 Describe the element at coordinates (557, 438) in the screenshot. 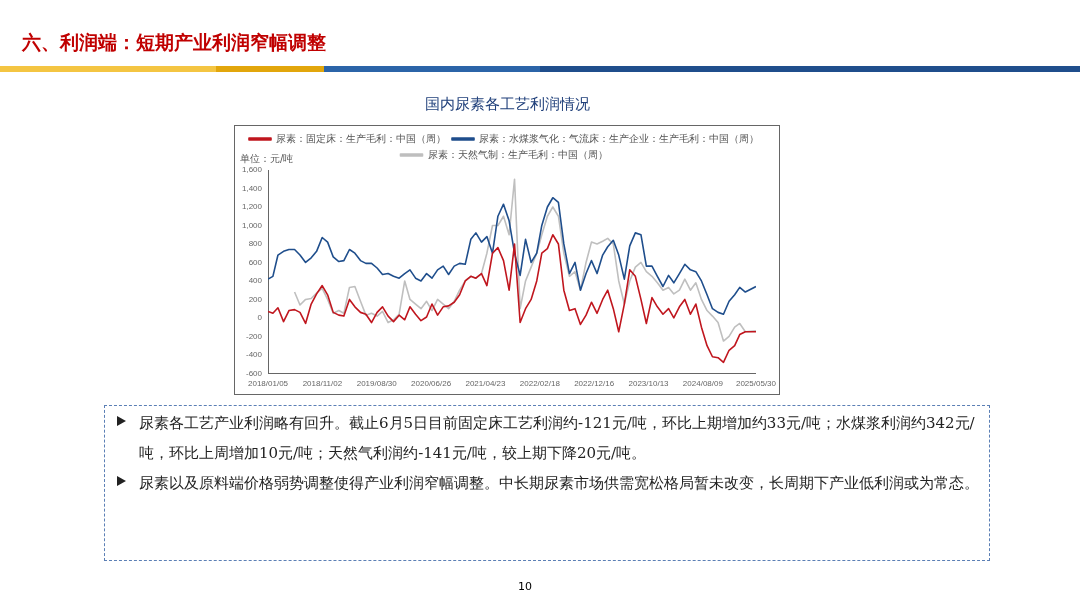

I see `text: 尿素各工艺产业利润略有回升。截止6月5日目前固定床工艺利润约-121元/吨，环比上期增加约33元/吨；水煤浆利润约342元/吨，环比上周增加10元/吨；天然气利润约-141元/吨，较上期下降20元/吨。` at that location.